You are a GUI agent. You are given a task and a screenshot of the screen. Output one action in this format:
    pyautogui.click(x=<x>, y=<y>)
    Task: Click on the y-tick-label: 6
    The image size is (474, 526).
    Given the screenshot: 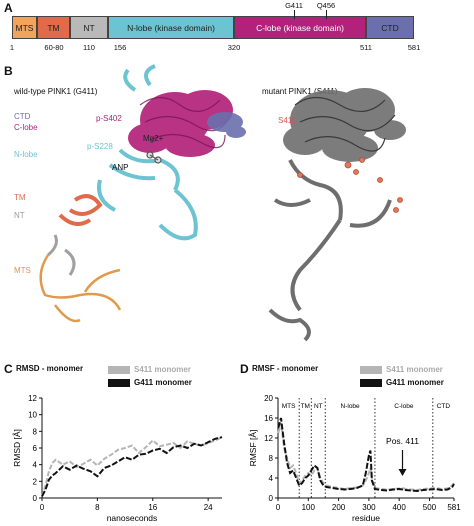 What is the action you would take?
    pyautogui.click(x=35, y=448)
    